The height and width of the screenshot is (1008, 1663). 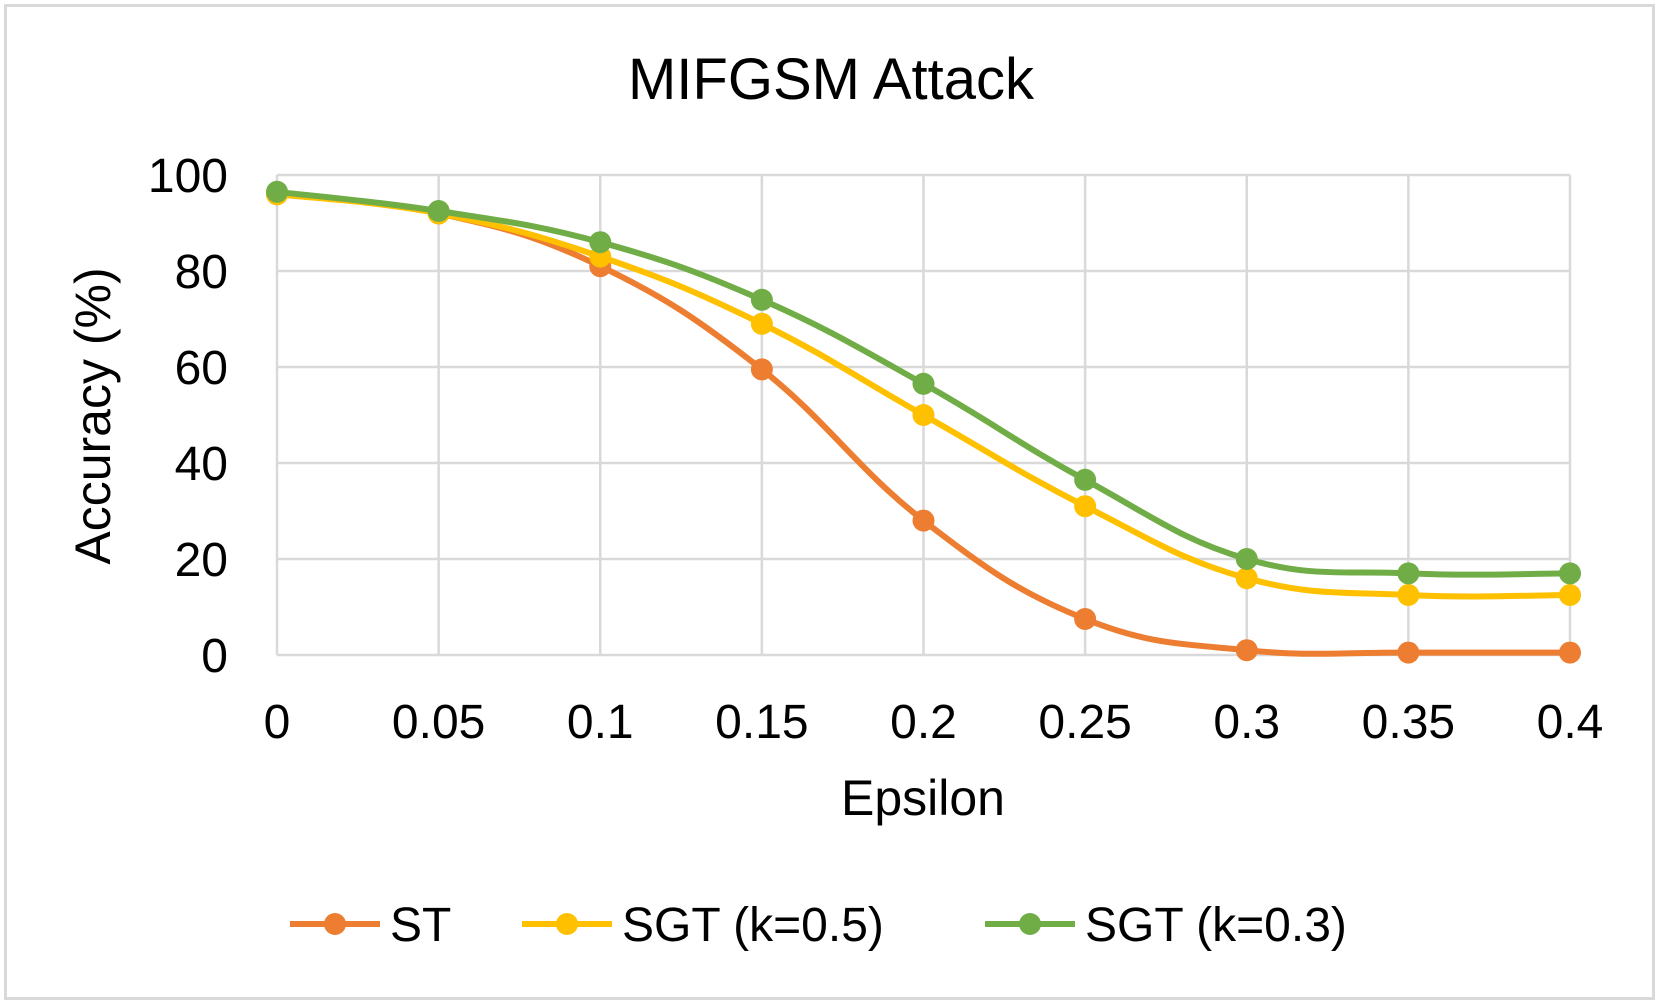 I want to click on legend-item: SGT (k=0.5), so click(x=703, y=925).